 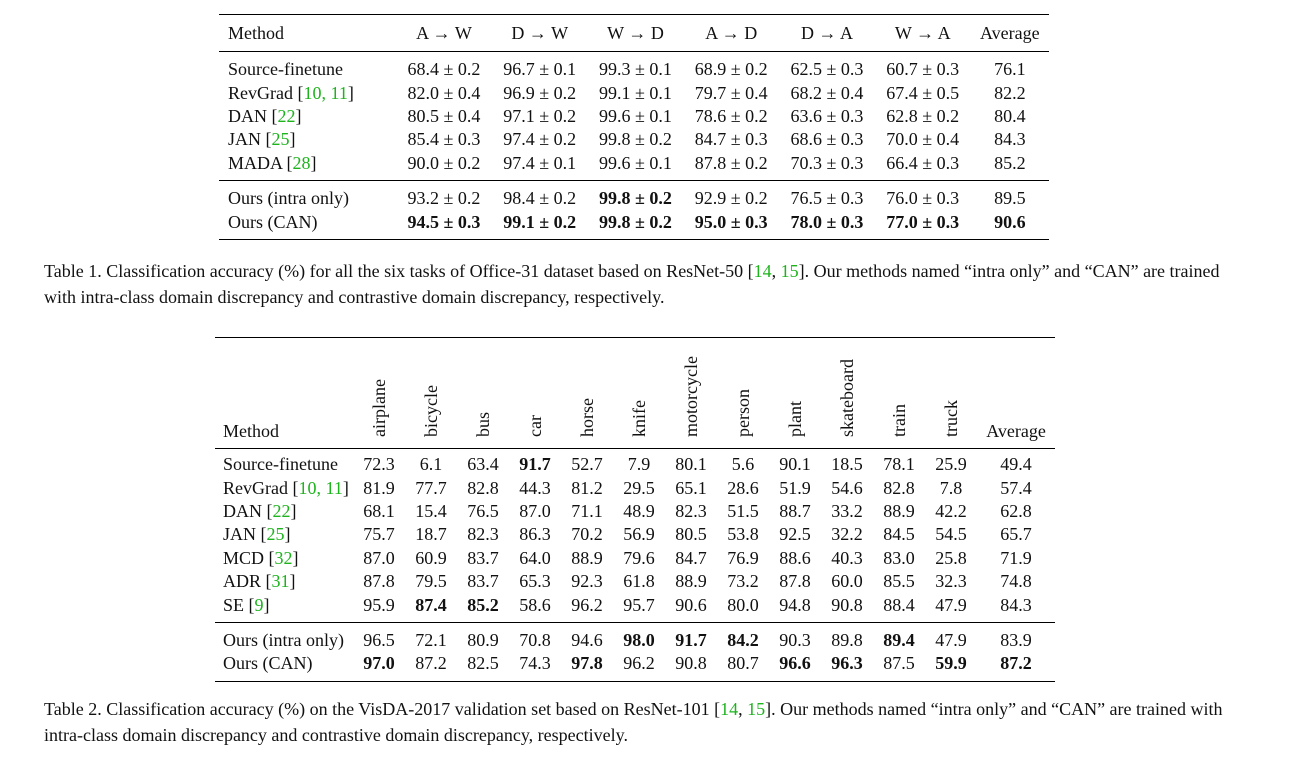 What do you see at coordinates (268, 663) in the screenshot?
I see `method-label: Ours (CAN)` at bounding box center [268, 663].